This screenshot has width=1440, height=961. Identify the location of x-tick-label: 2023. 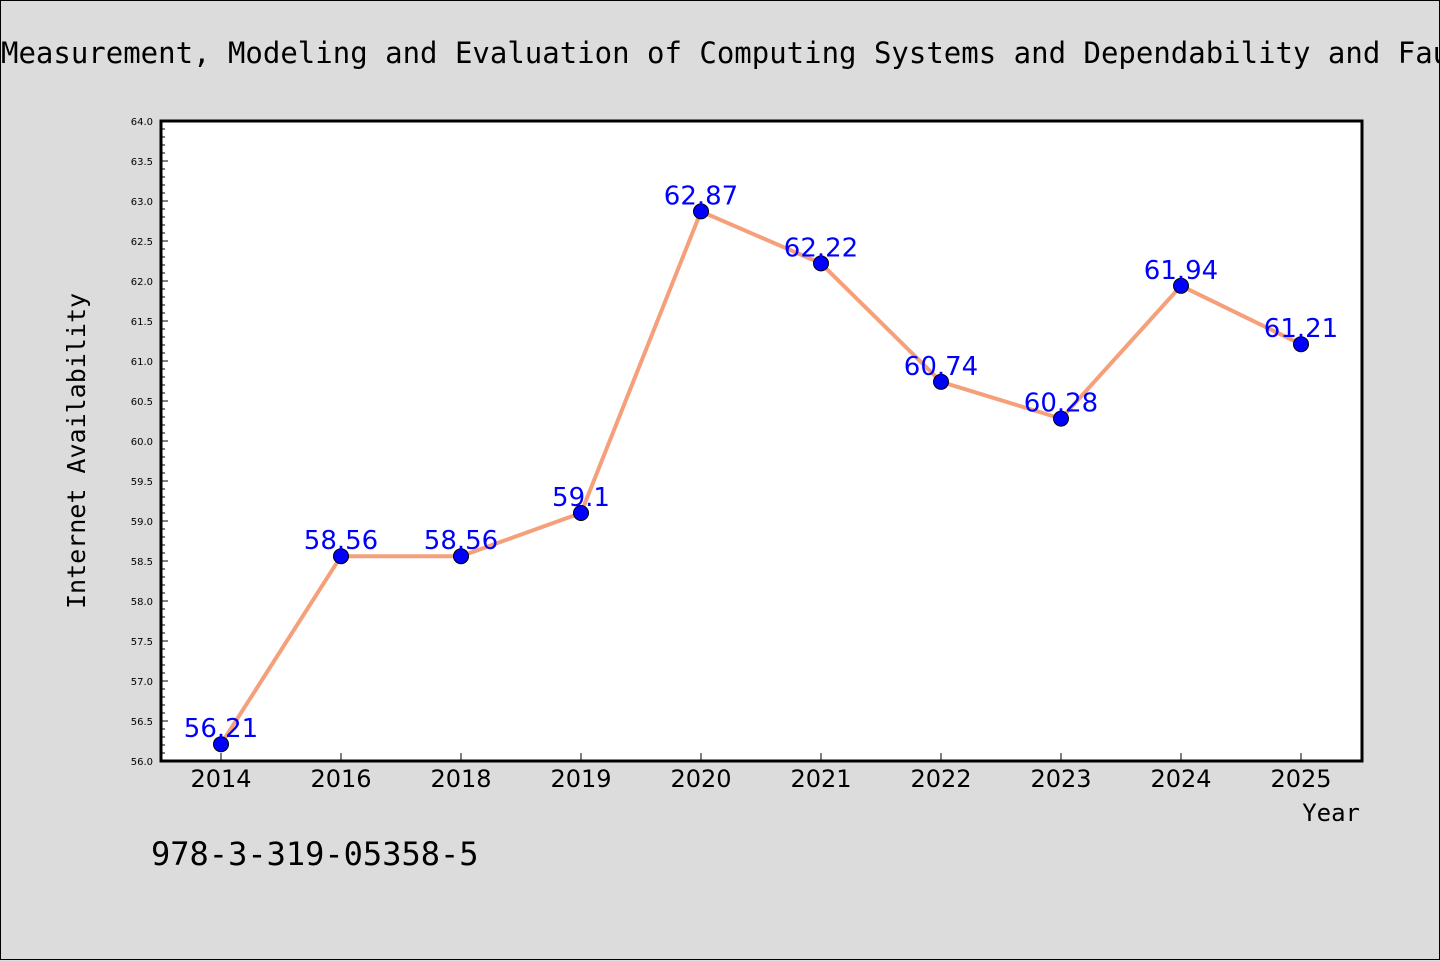
(1060, 779).